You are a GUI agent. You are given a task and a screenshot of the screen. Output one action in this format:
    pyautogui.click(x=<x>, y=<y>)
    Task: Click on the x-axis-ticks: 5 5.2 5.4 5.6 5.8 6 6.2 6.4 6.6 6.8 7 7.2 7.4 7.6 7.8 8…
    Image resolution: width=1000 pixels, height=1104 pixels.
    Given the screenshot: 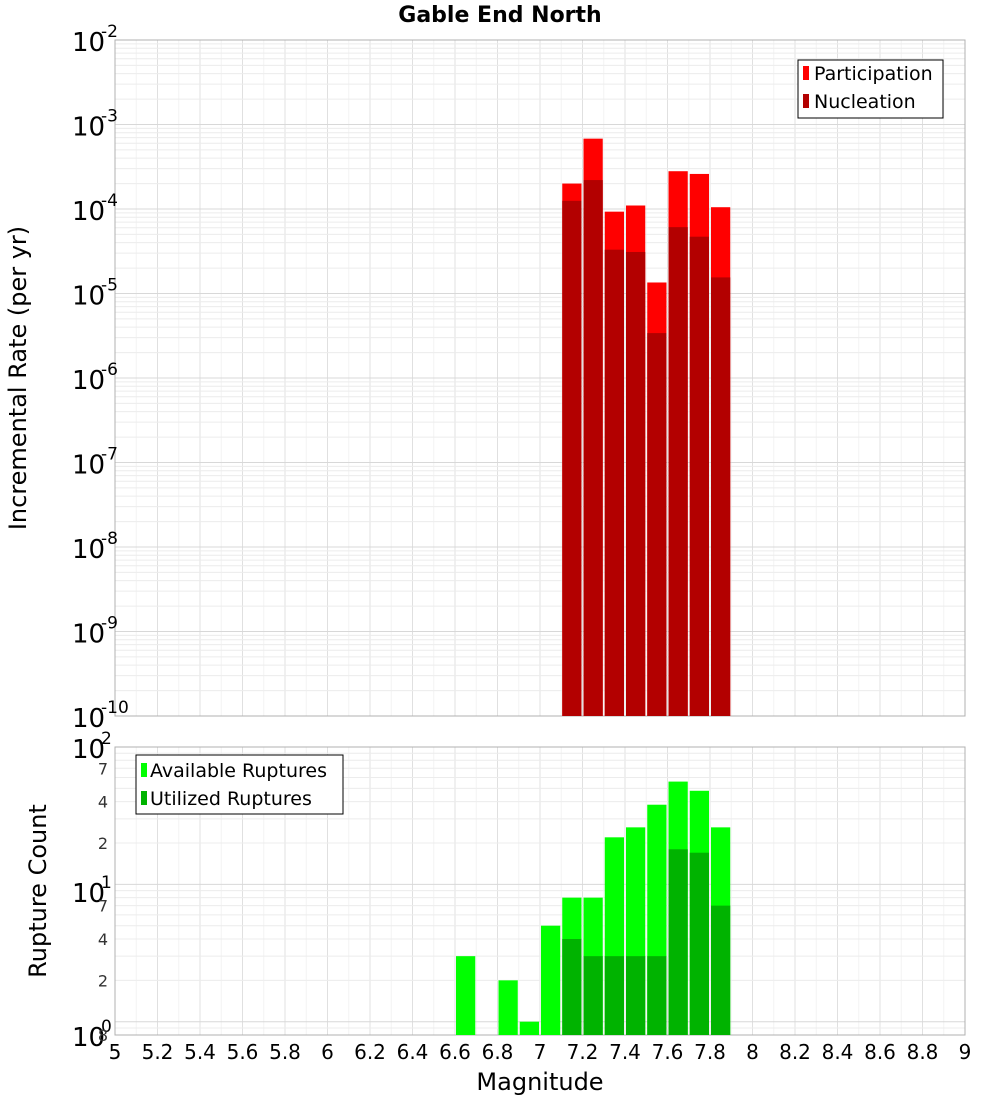 What is the action you would take?
    pyautogui.click(x=540, y=1052)
    